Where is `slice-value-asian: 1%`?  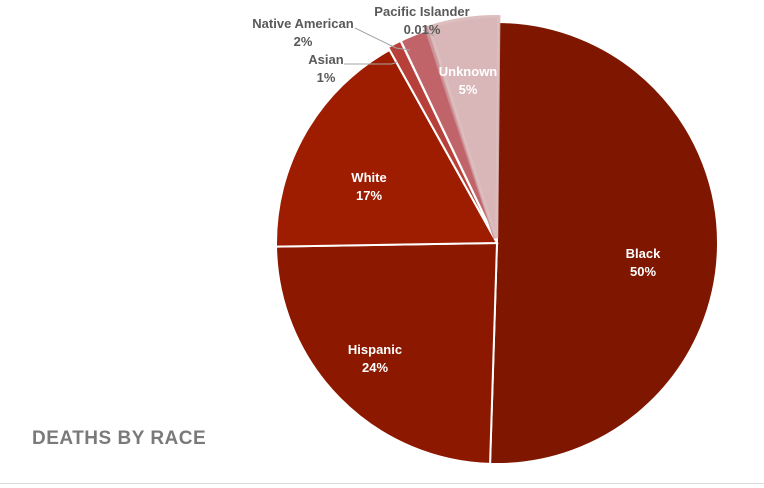
slice-value-asian: 1% is located at coordinates (326, 77).